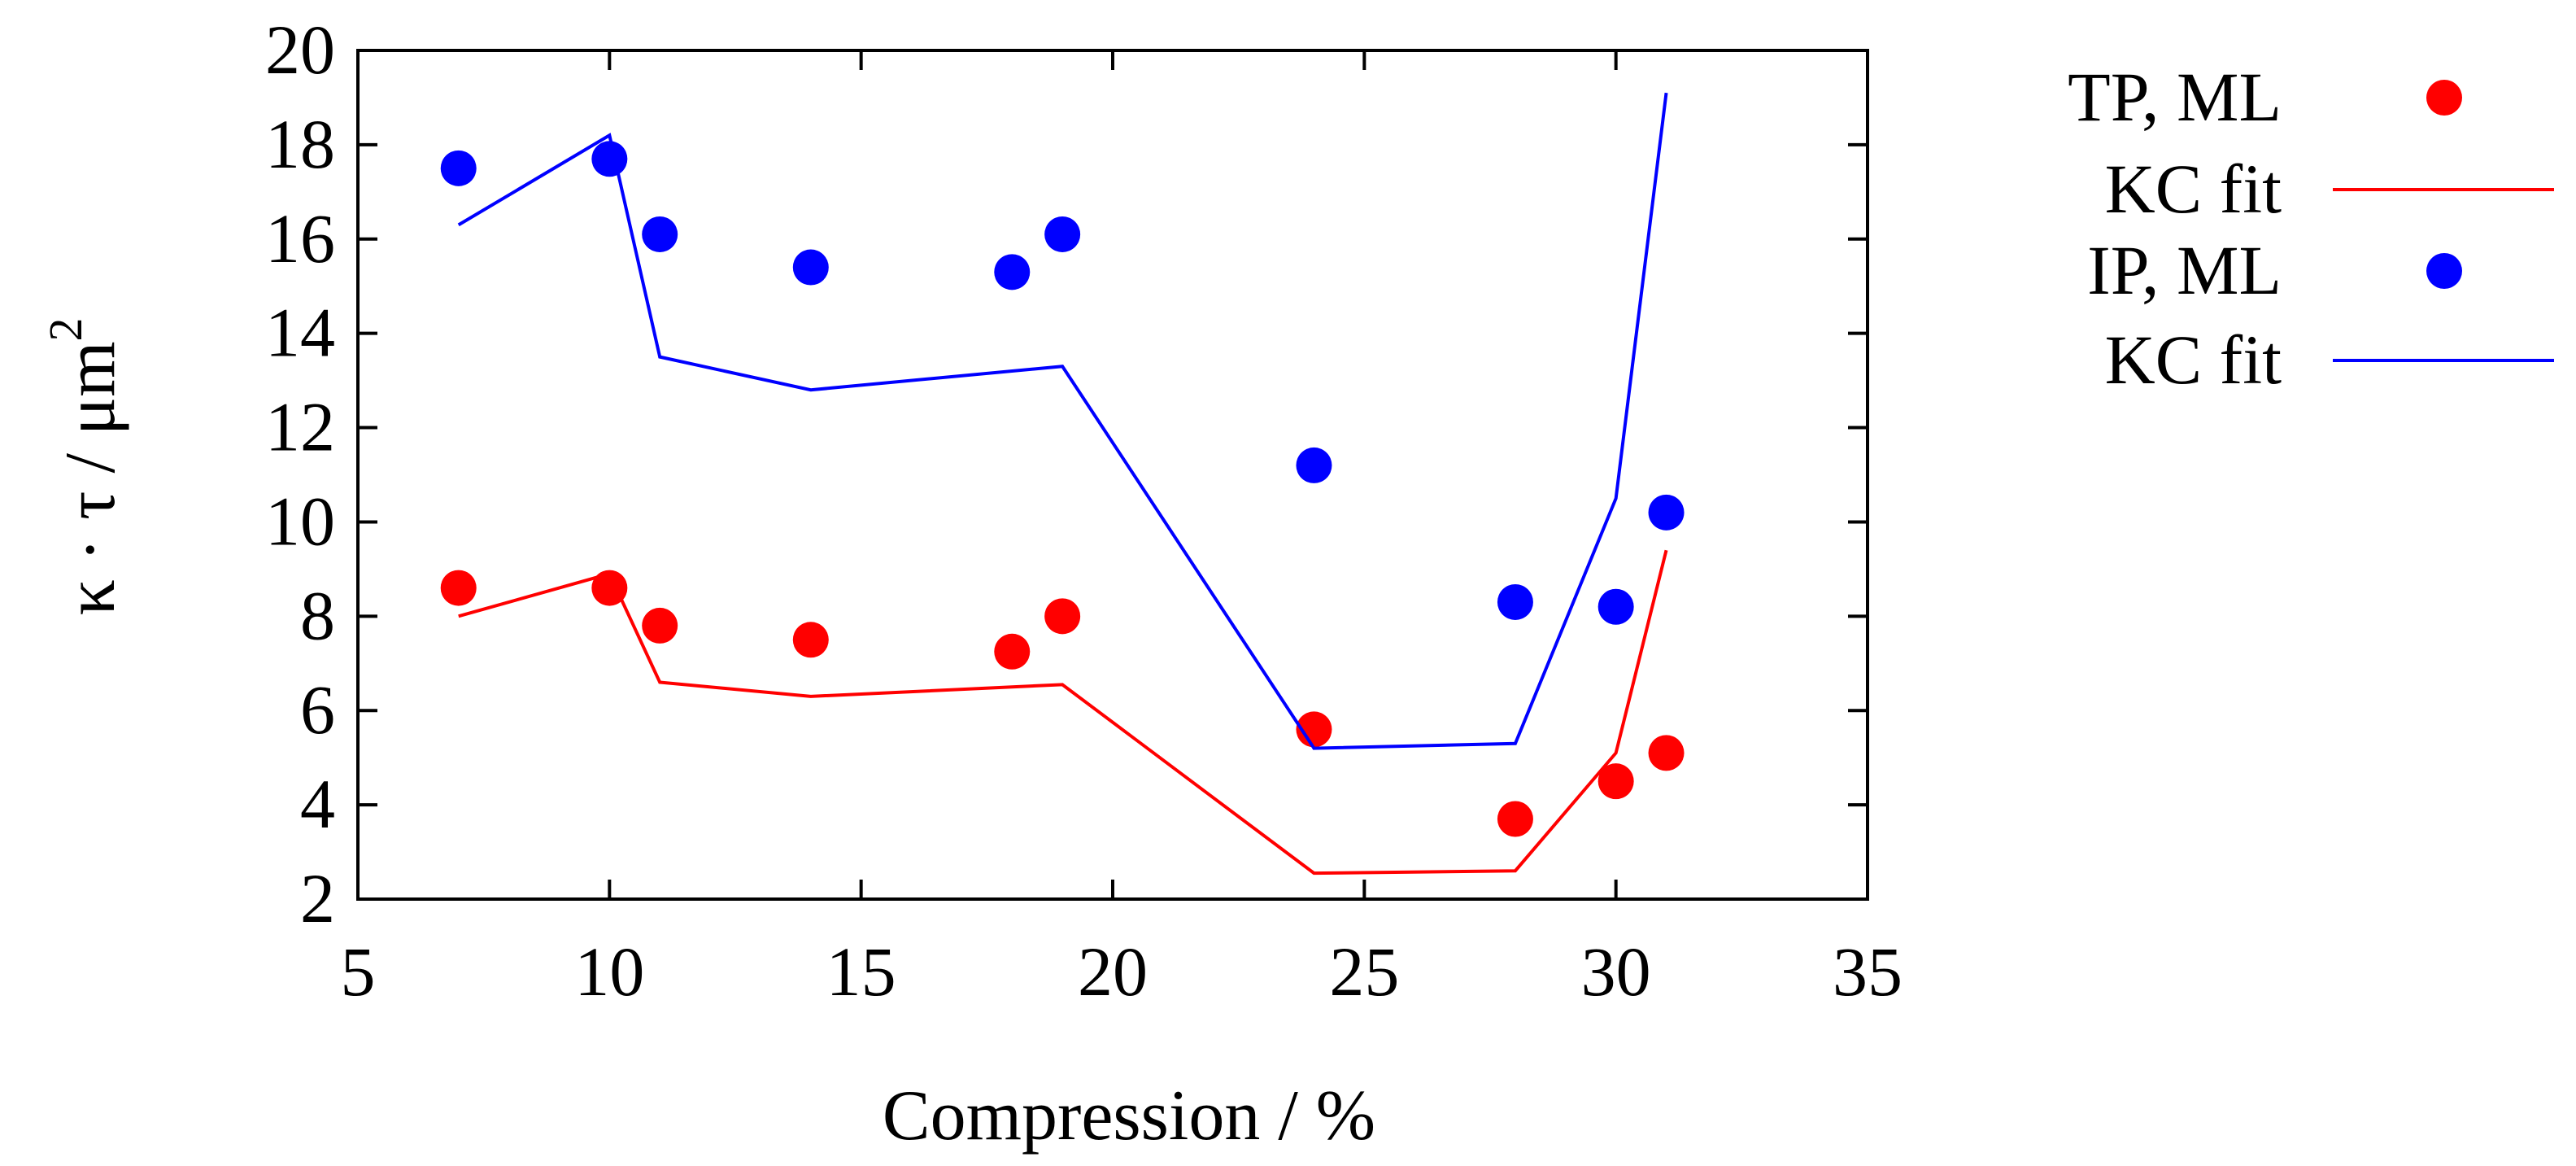 The height and width of the screenshot is (1166, 2576). Describe the element at coordinates (65, 329) in the screenshot. I see `y-axis-title-superscript: 2` at that location.